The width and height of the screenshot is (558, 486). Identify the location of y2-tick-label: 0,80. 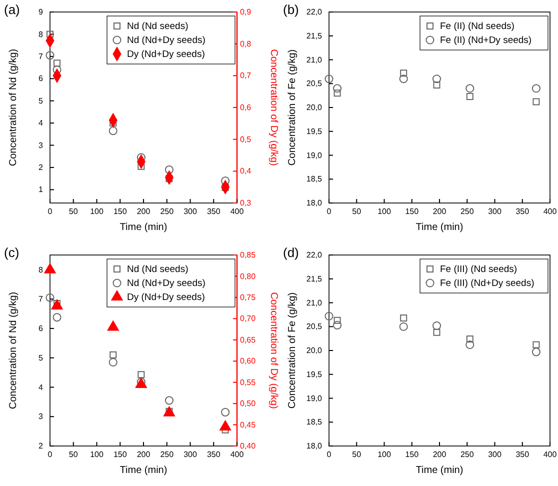
(248, 276).